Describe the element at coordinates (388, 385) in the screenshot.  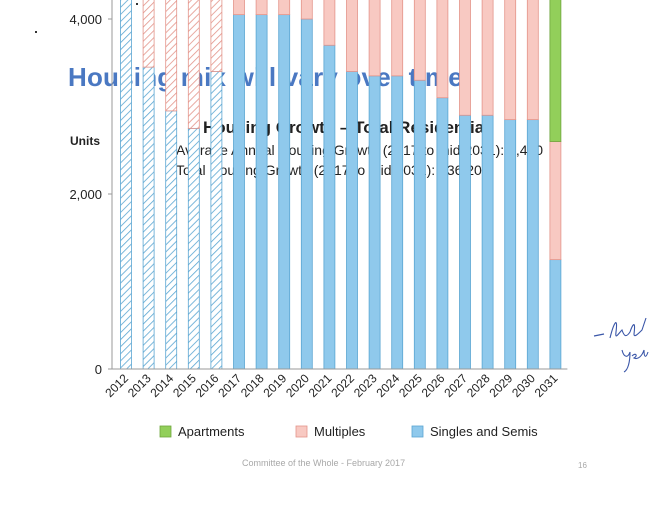
I see `x-tick-label: 2024` at that location.